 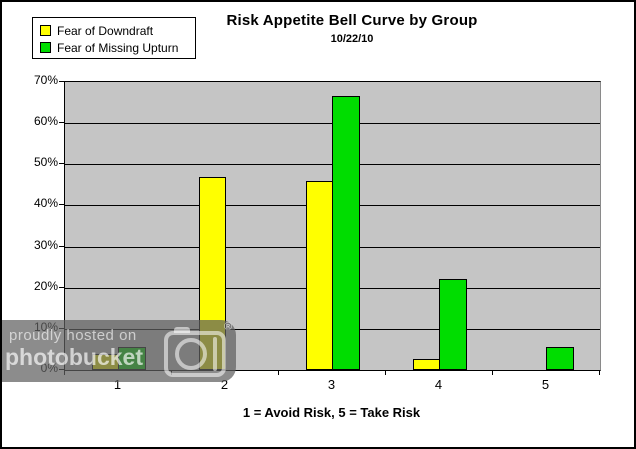 What do you see at coordinates (191, 354) in the screenshot?
I see `camera-lens` at bounding box center [191, 354].